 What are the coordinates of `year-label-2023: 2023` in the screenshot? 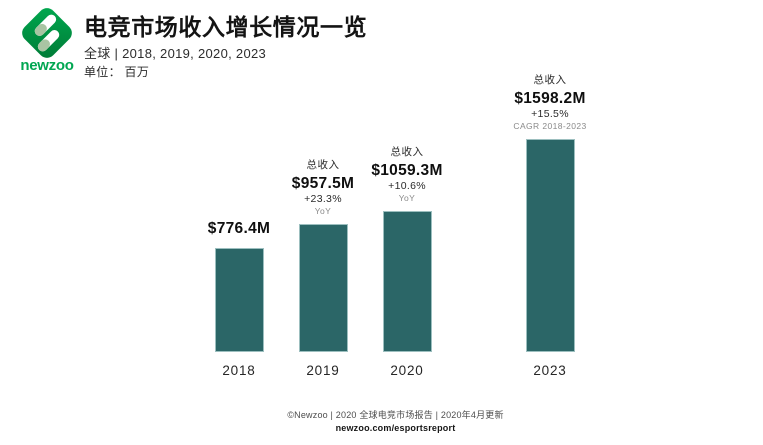 It's located at (550, 370).